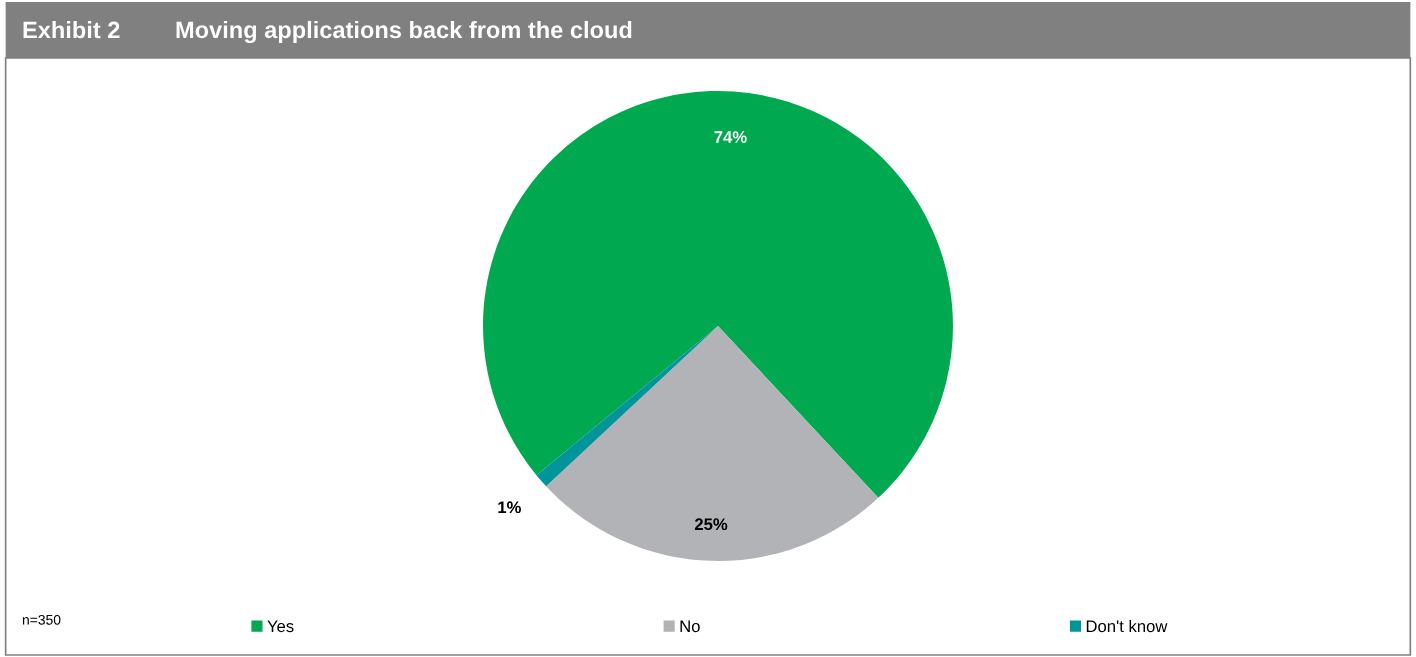  I want to click on data-label: 74%, so click(730, 137).